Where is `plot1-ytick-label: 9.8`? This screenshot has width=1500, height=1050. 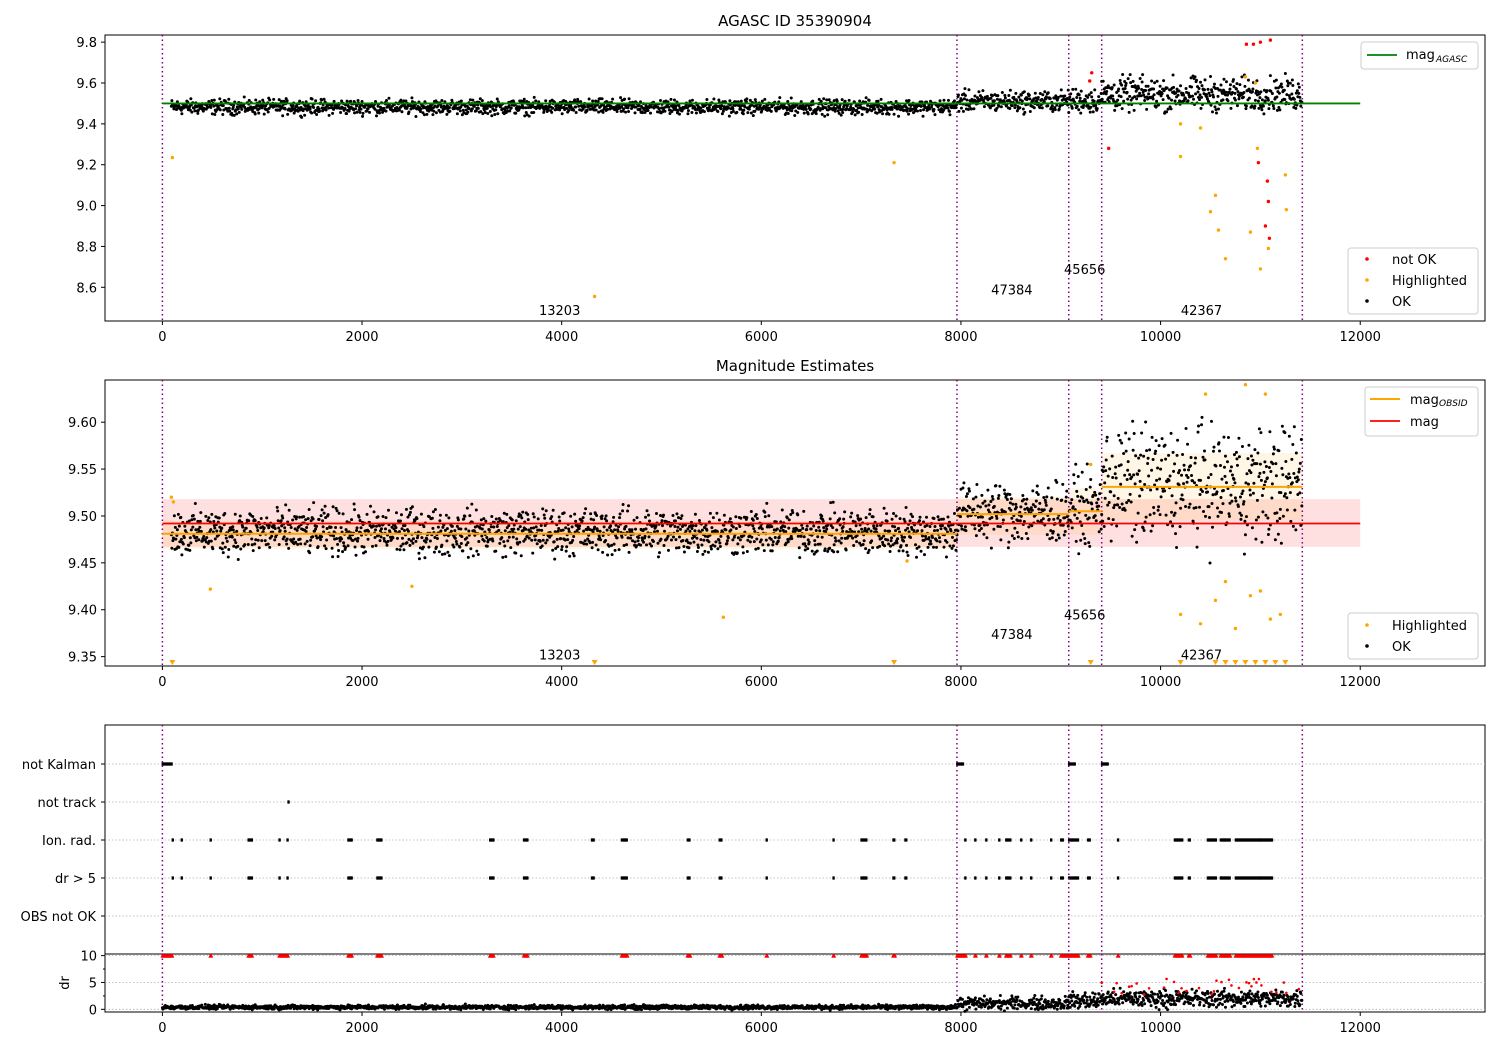 plot1-ytick-label: 9.8 is located at coordinates (86, 43).